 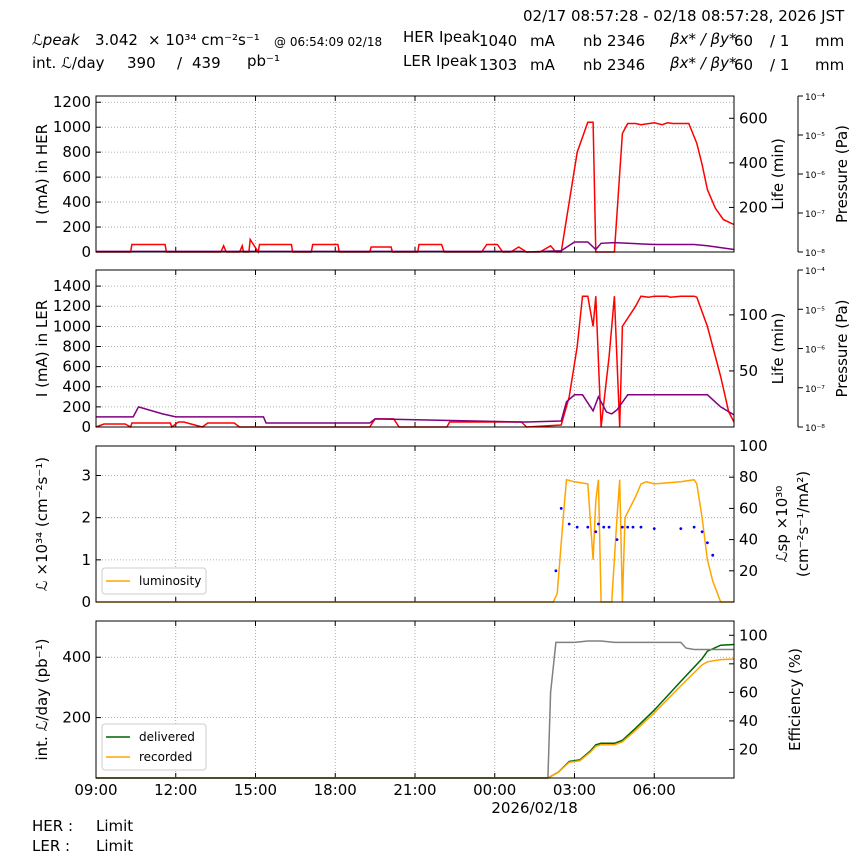 What do you see at coordinates (753, 163) in the screenshot?
I see `y2-tick-label: 400` at bounding box center [753, 163].